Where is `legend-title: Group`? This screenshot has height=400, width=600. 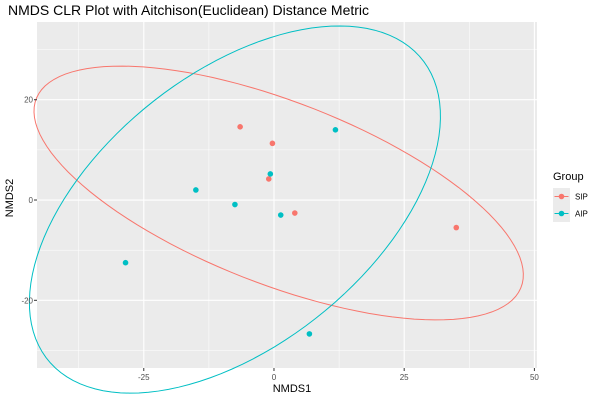
legend-title: Group is located at coordinates (568, 177).